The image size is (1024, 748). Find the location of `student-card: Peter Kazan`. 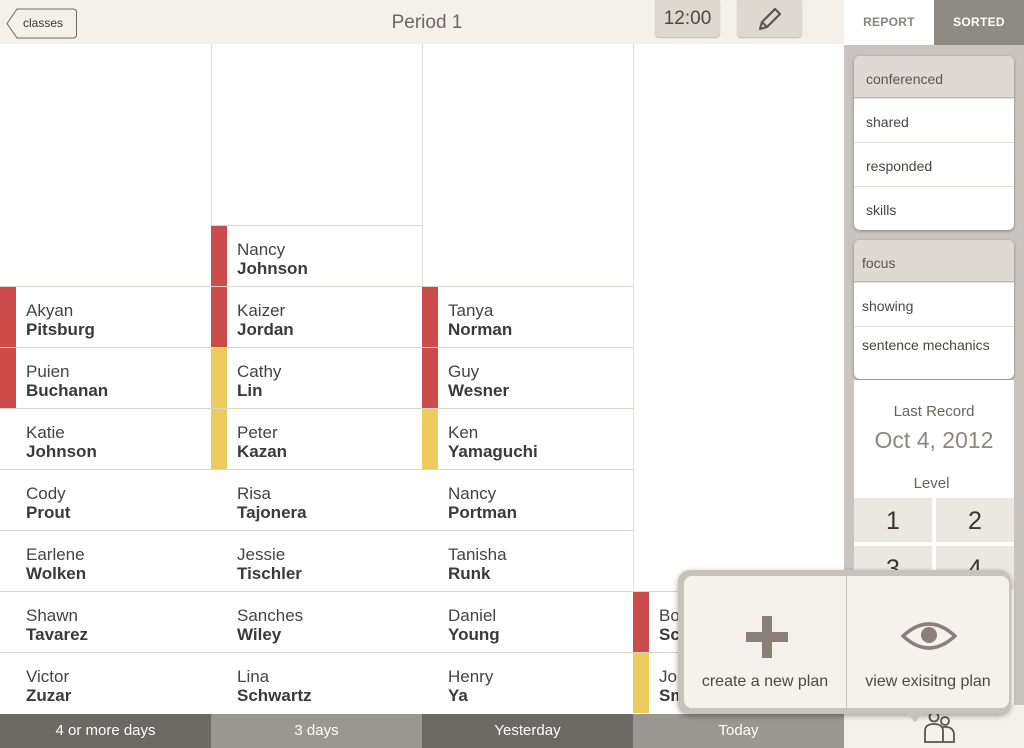

student-card: Peter Kazan is located at coordinates (316, 438).